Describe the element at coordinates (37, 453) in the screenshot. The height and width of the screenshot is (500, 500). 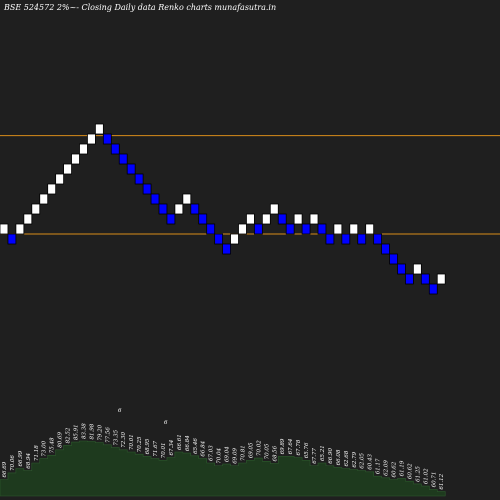
I see `volume-label: 71.18` at that location.